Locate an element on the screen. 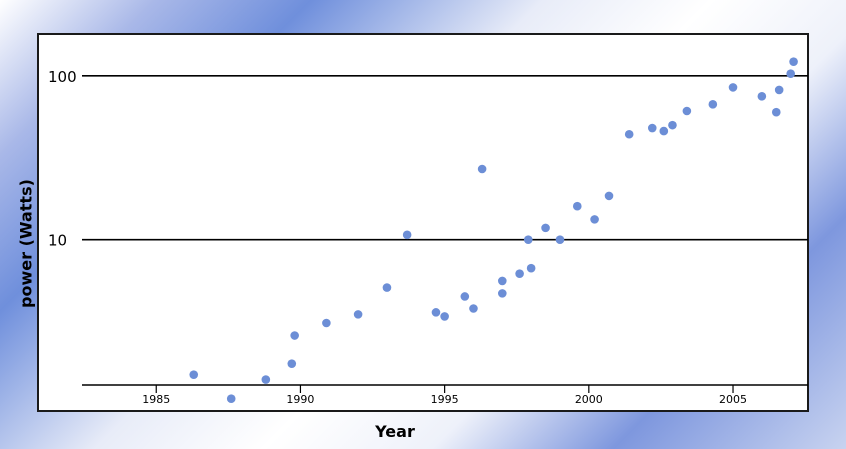  y-tick-label: 10 is located at coordinates (57, 241).